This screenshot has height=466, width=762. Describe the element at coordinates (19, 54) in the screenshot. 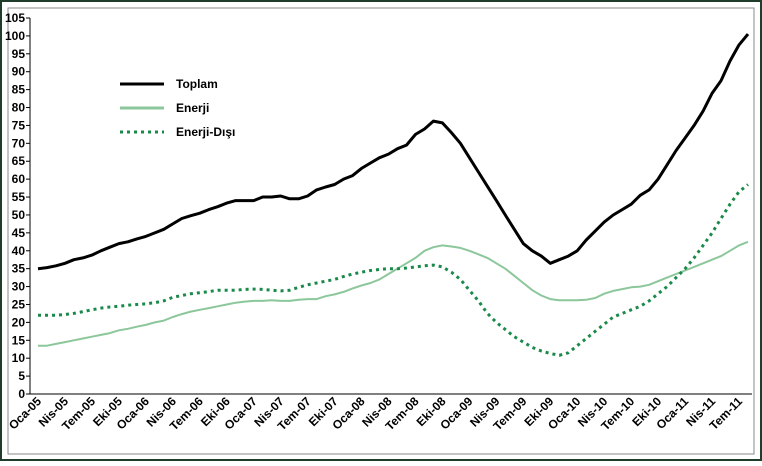

I see `y-tick-label: 95` at that location.